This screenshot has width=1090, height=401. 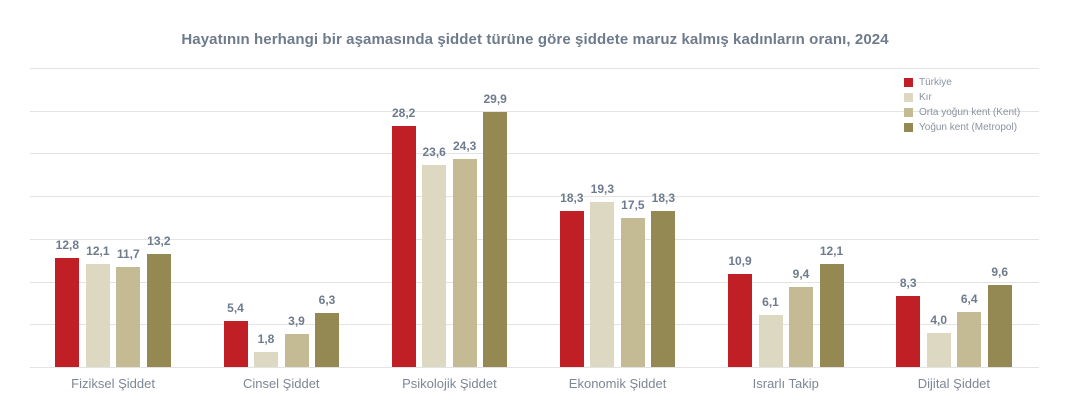 I want to click on x-axis-tick-label: Cinsel Şiddet, so click(x=281, y=383).